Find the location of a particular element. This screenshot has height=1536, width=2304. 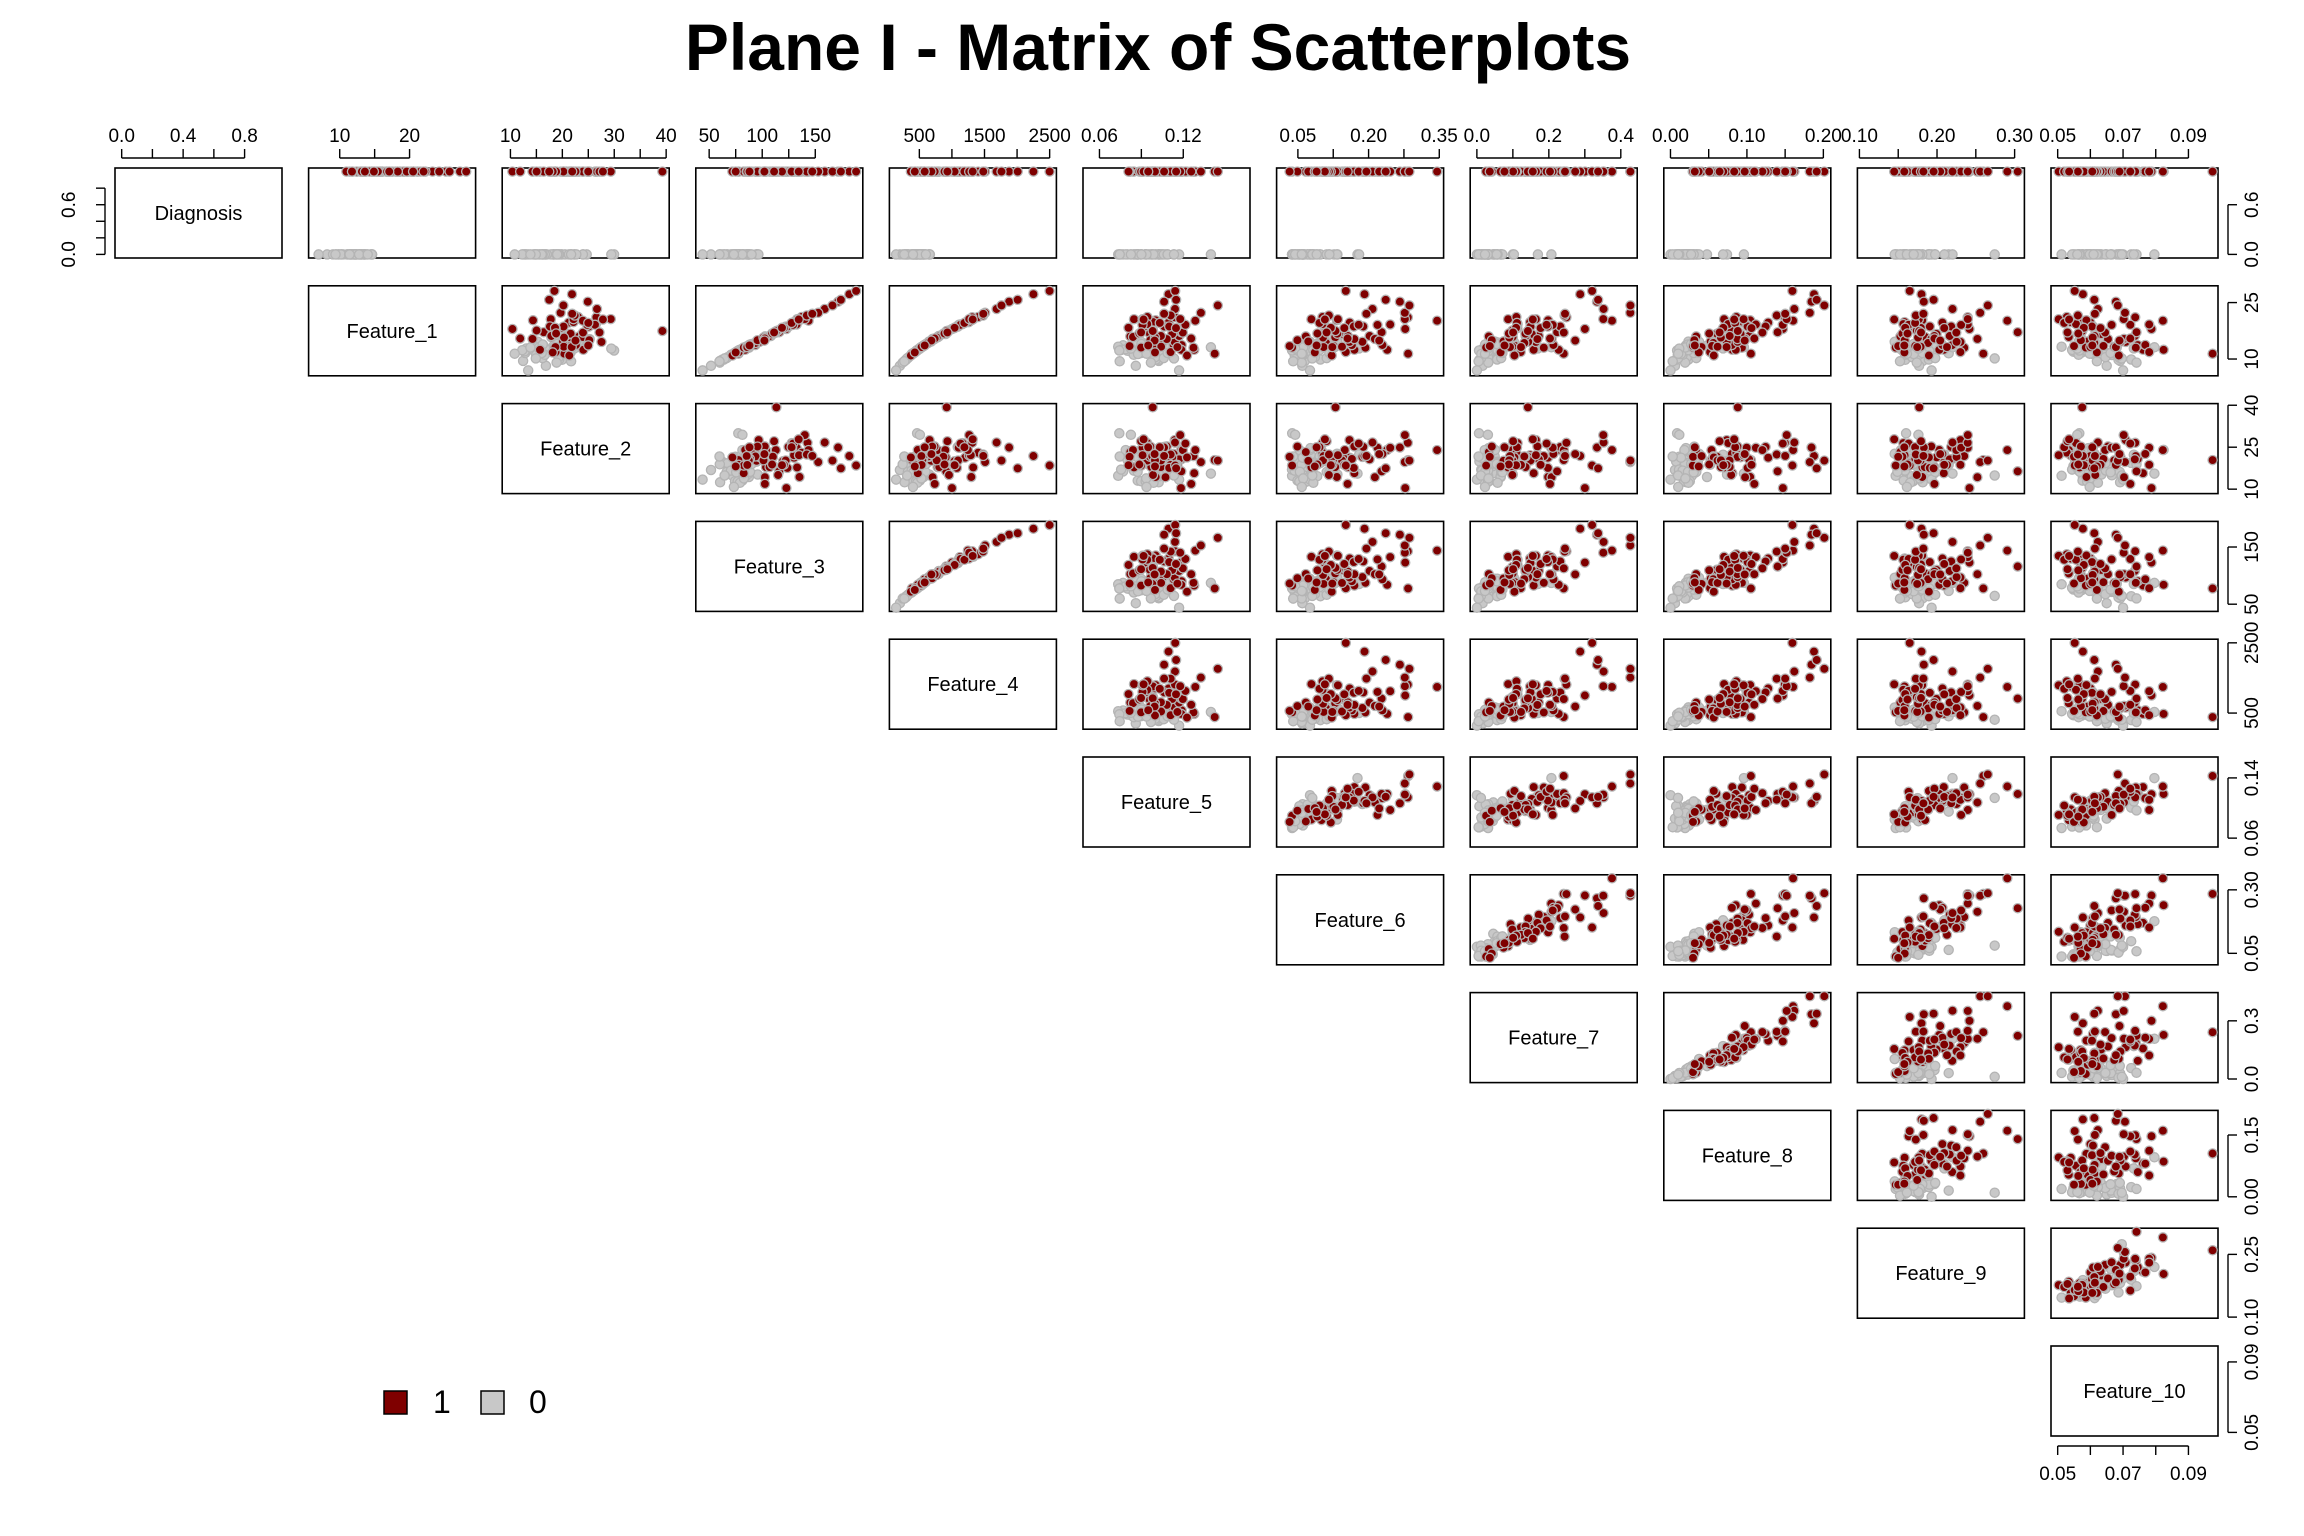

panel-frame is located at coordinates (586, 213).